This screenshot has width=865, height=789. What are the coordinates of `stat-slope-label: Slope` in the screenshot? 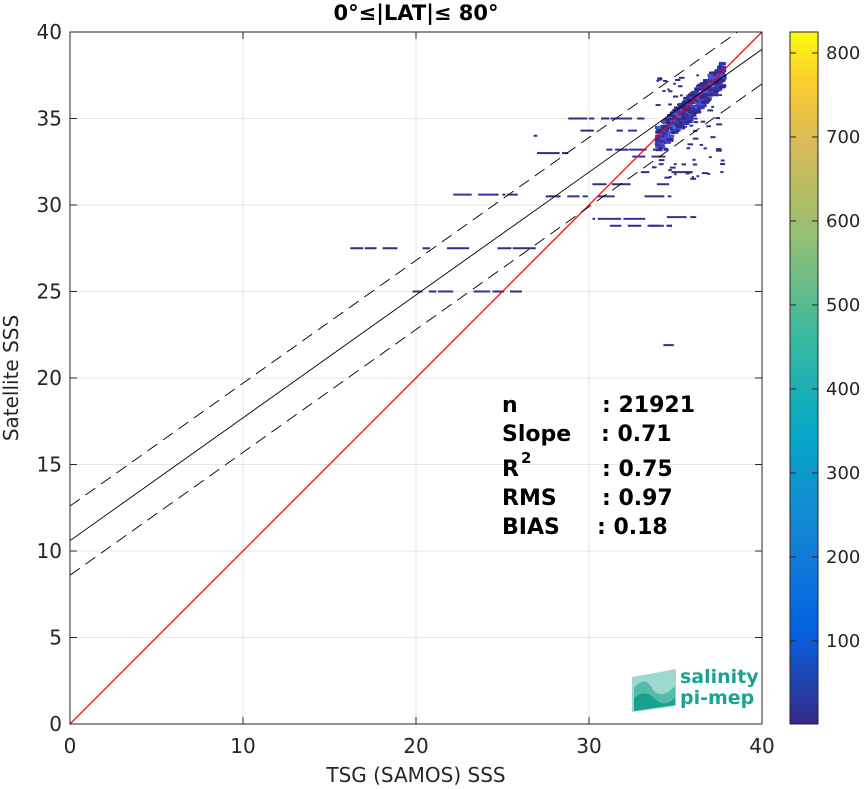 It's located at (536, 434).